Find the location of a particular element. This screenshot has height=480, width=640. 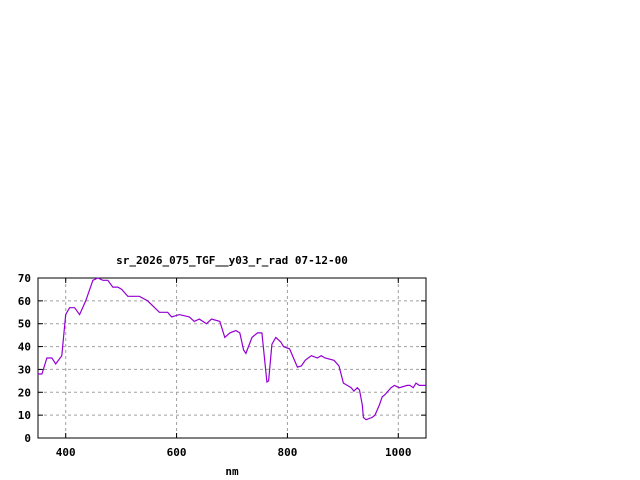

x-tick-label: 400 is located at coordinates (66, 452).